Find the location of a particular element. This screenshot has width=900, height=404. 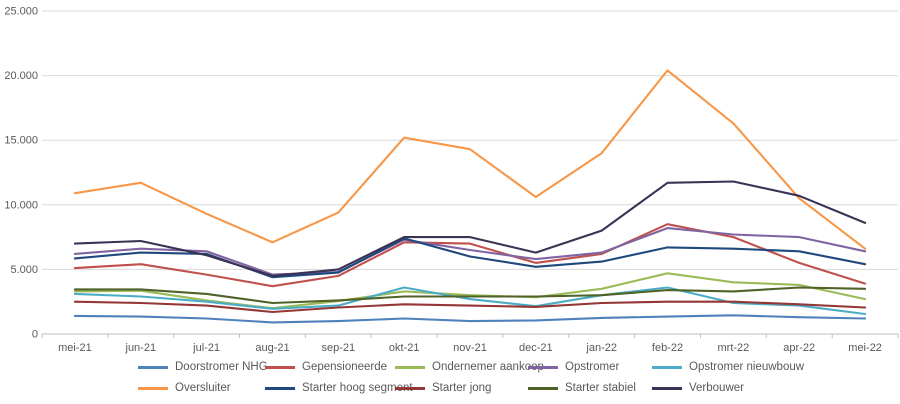

legend-line-swatch-starter-hoog-segment is located at coordinates (280, 388).